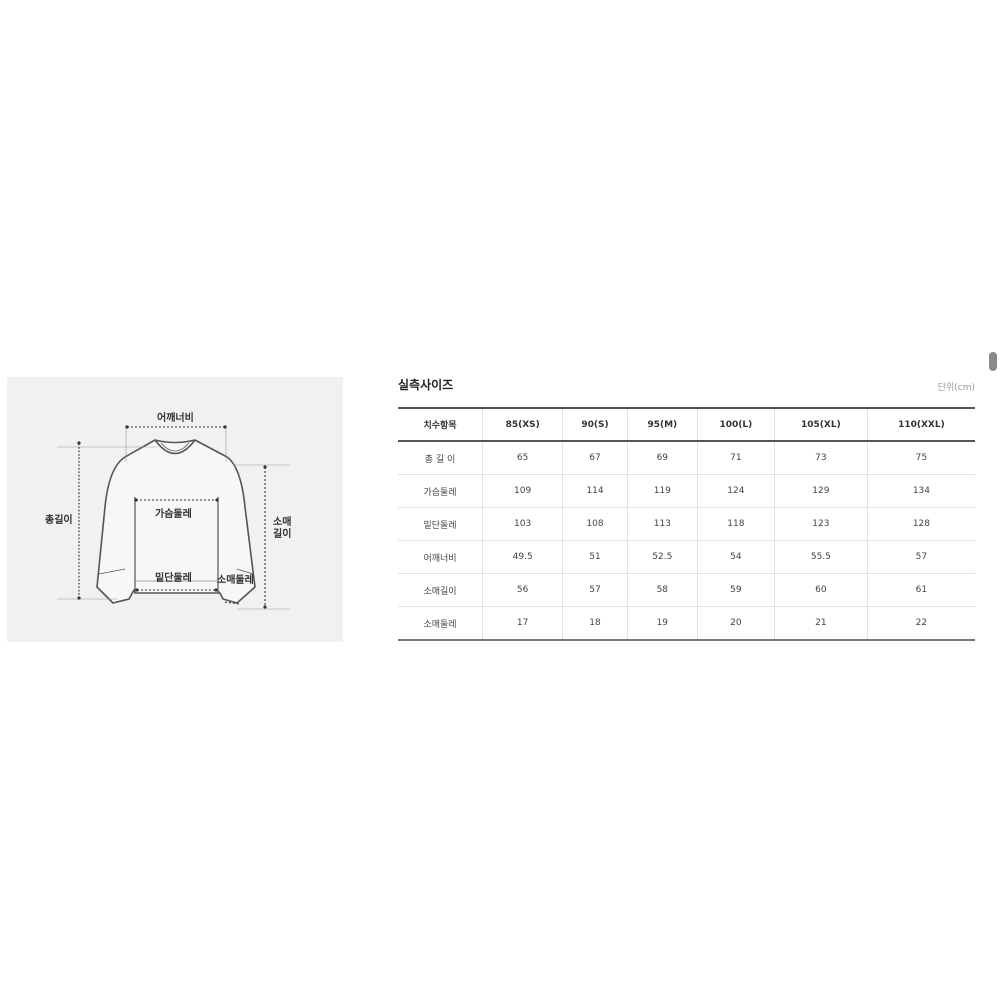  What do you see at coordinates (282, 534) in the screenshot?
I see `sleeve-length-label-2: 길이` at bounding box center [282, 534].